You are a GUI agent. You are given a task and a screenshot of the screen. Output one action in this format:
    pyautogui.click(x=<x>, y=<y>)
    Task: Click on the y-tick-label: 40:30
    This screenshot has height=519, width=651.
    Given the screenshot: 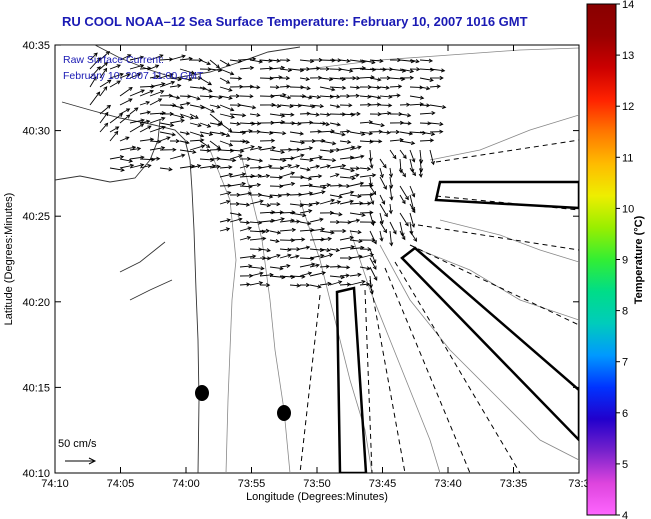 What is the action you would take?
    pyautogui.click(x=36, y=132)
    